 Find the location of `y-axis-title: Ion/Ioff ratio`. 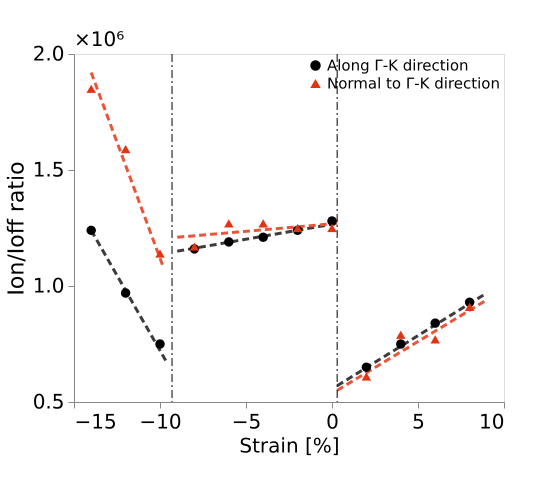

y-axis-title: Ion/Ioff ratio is located at coordinates (17, 228).